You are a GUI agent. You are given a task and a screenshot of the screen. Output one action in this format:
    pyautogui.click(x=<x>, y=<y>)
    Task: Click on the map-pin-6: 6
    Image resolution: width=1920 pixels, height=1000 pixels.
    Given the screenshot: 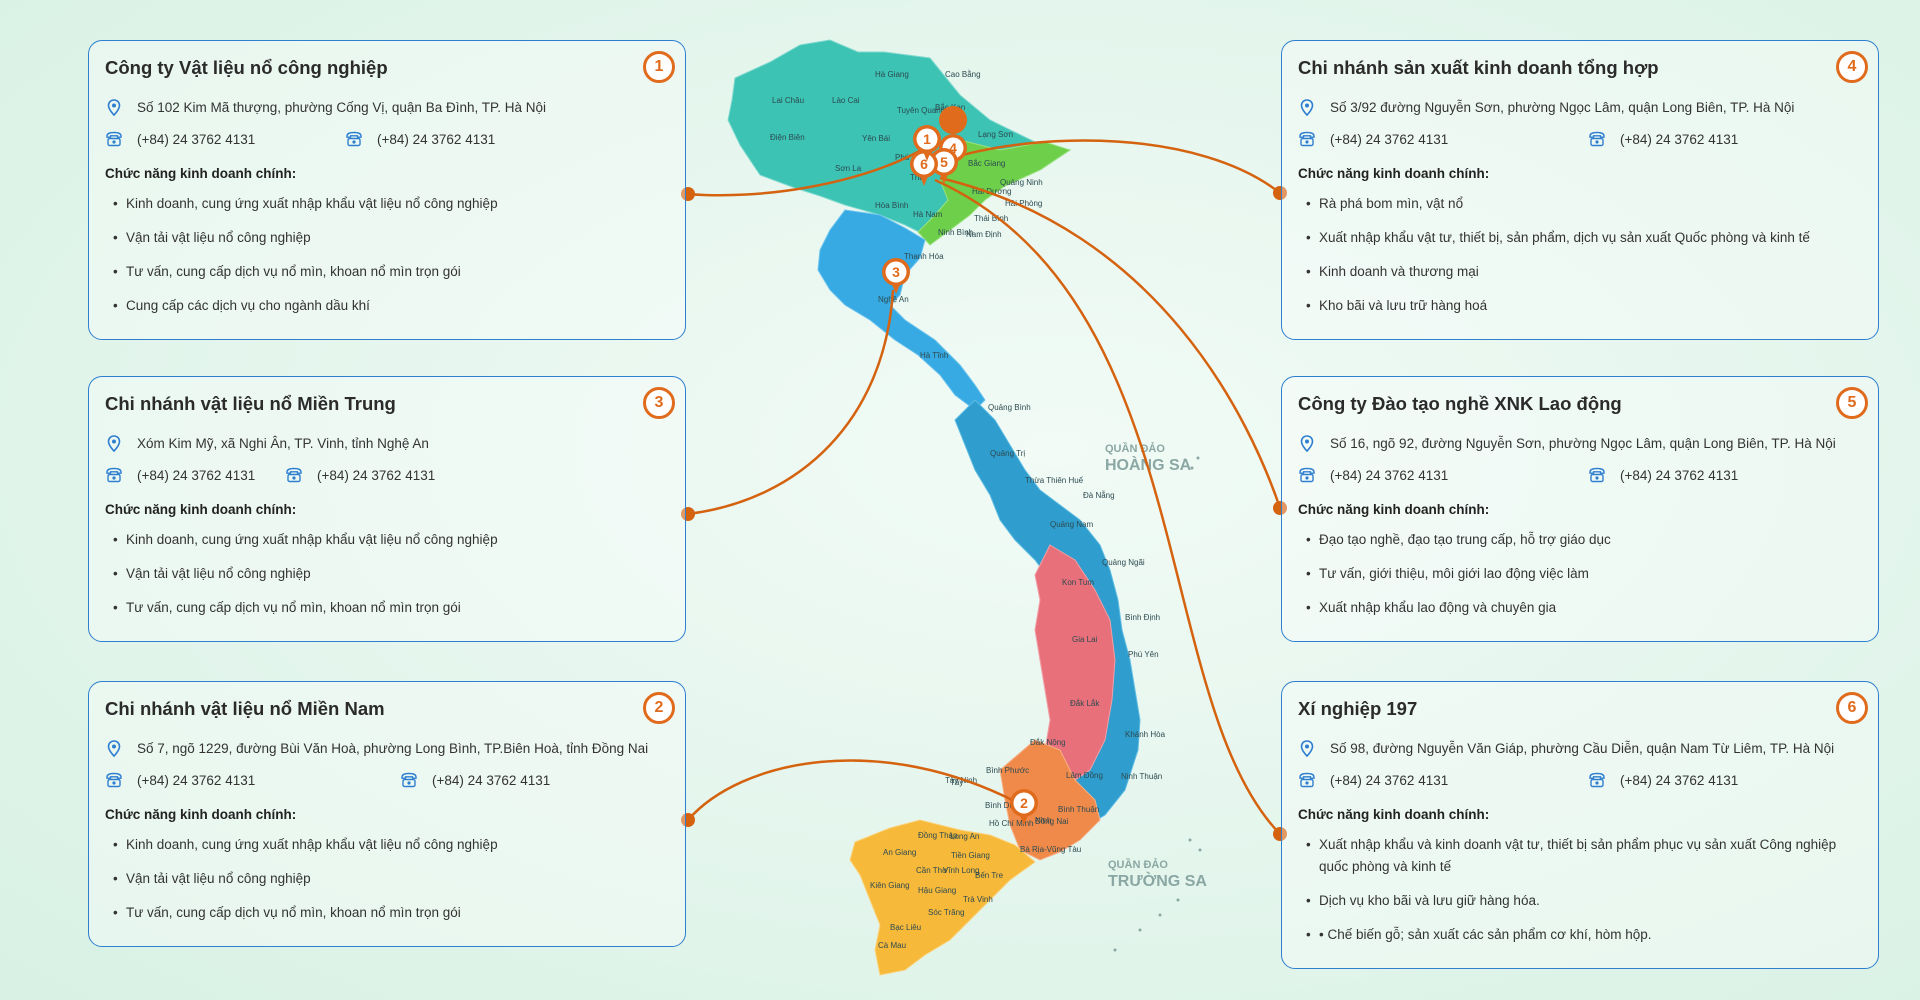 What is the action you would take?
    pyautogui.click(x=924, y=168)
    